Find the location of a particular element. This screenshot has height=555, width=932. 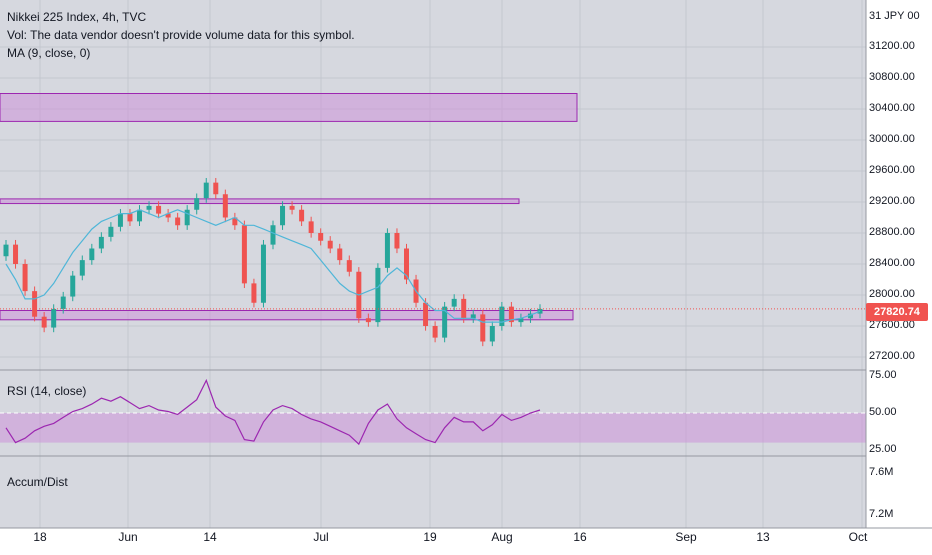

rsi-legend: RSI (14, close) is located at coordinates (47, 391).